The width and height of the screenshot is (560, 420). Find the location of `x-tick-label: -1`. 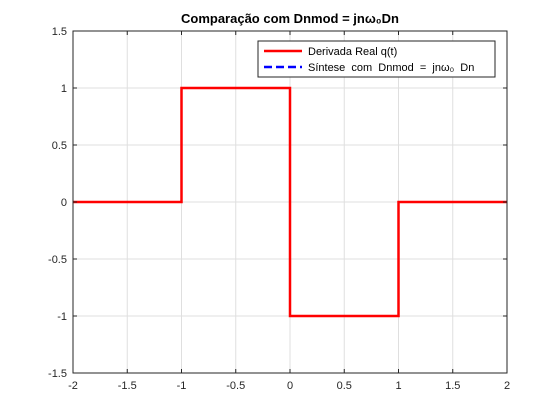

x-tick-label: -1 is located at coordinates (182, 386).